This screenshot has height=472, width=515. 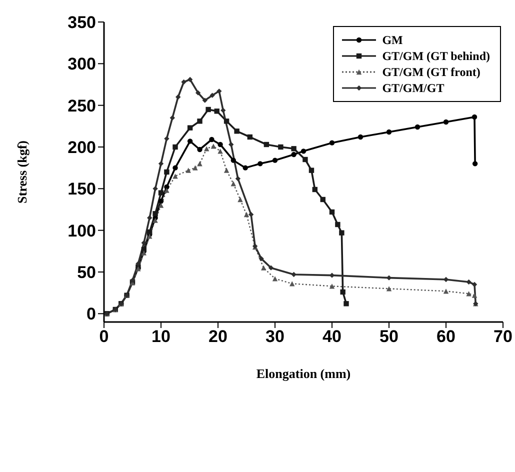 What do you see at coordinates (503, 336) in the screenshot?
I see `x-tick-label: 70` at bounding box center [503, 336].